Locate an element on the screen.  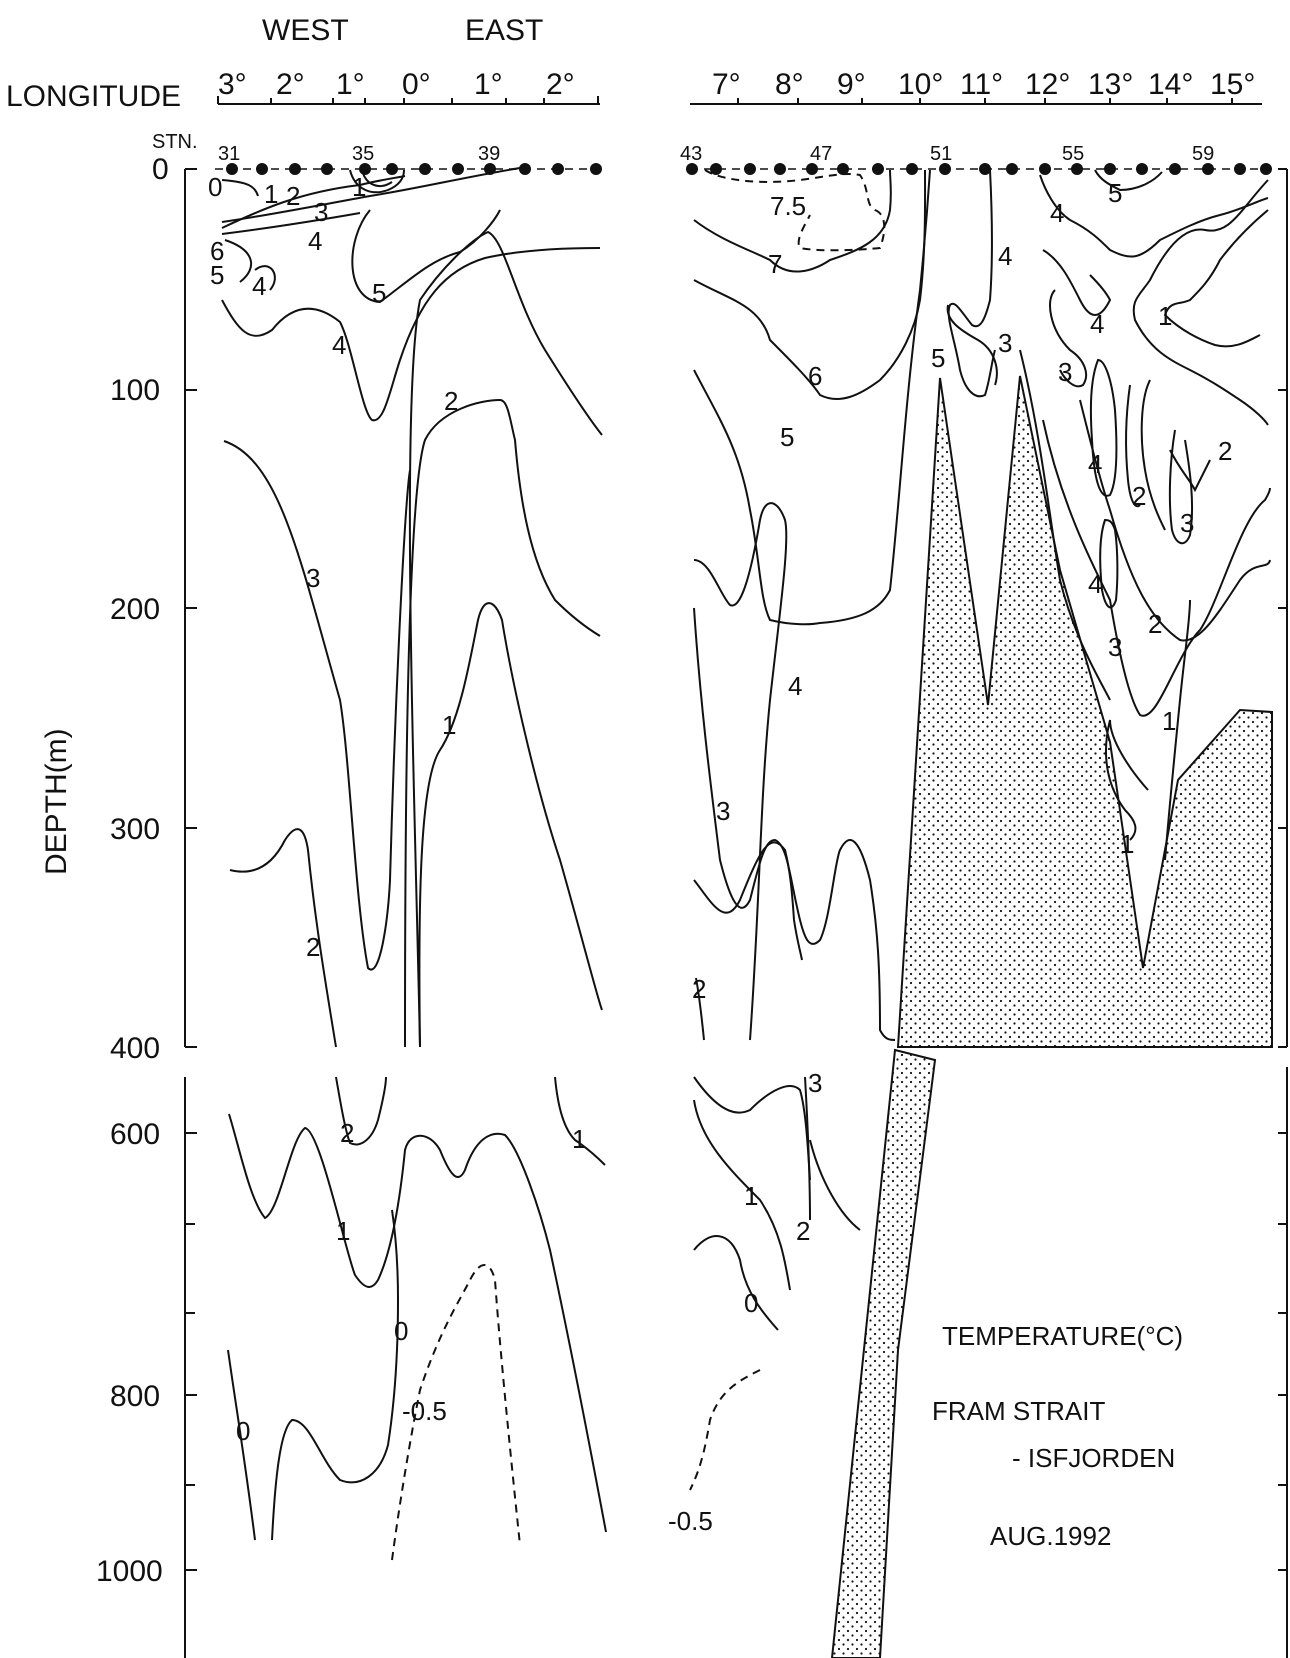
station-number: 43 is located at coordinates (691, 154).